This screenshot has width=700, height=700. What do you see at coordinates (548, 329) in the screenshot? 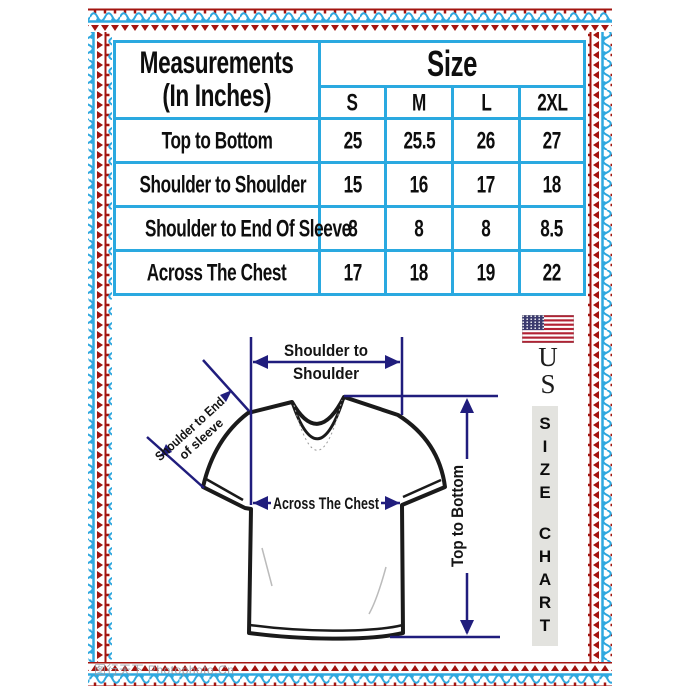
I see `us-flag-icon` at bounding box center [548, 329].